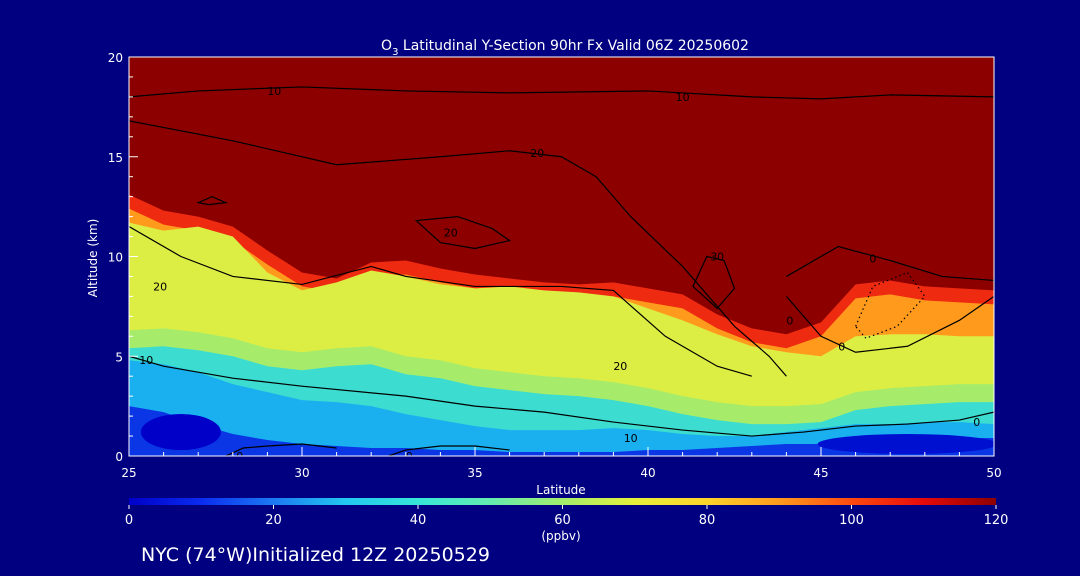  Describe the element at coordinates (129, 520) in the screenshot. I see `colorbar-tick-label-0: 0` at that location.